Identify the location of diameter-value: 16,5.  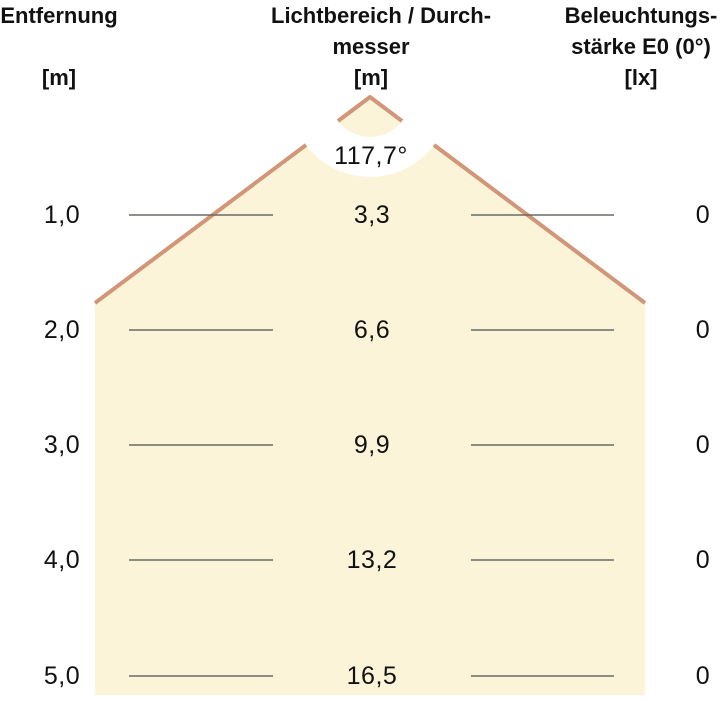
(372, 676).